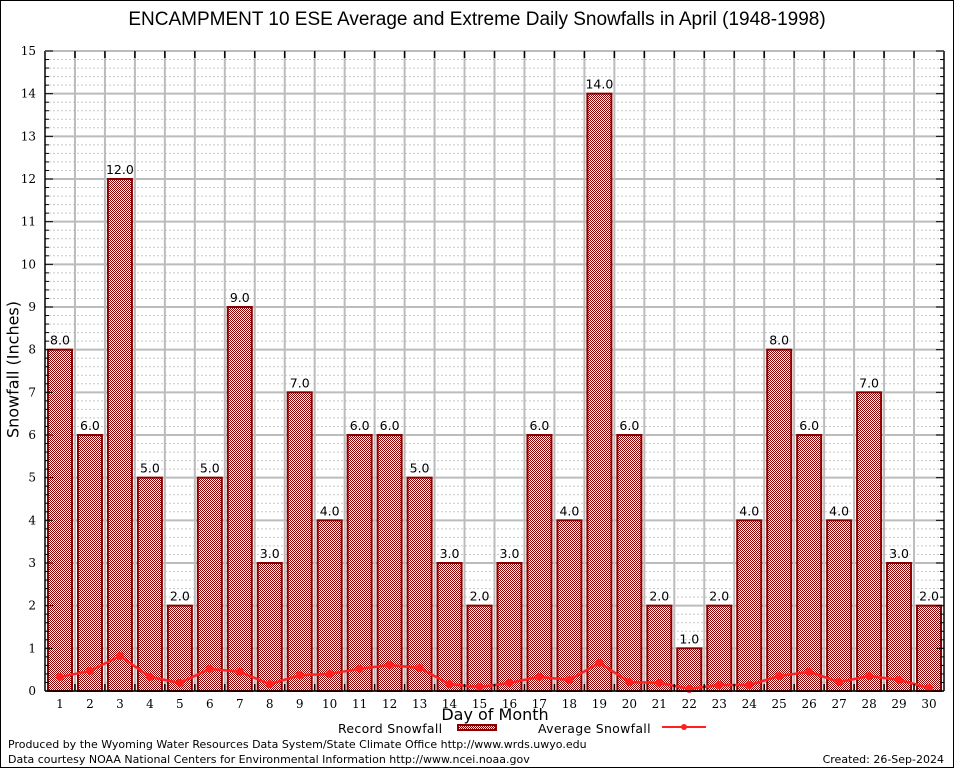 The height and width of the screenshot is (768, 954). What do you see at coordinates (32, 563) in the screenshot?
I see `y-tick-label: 3` at bounding box center [32, 563].